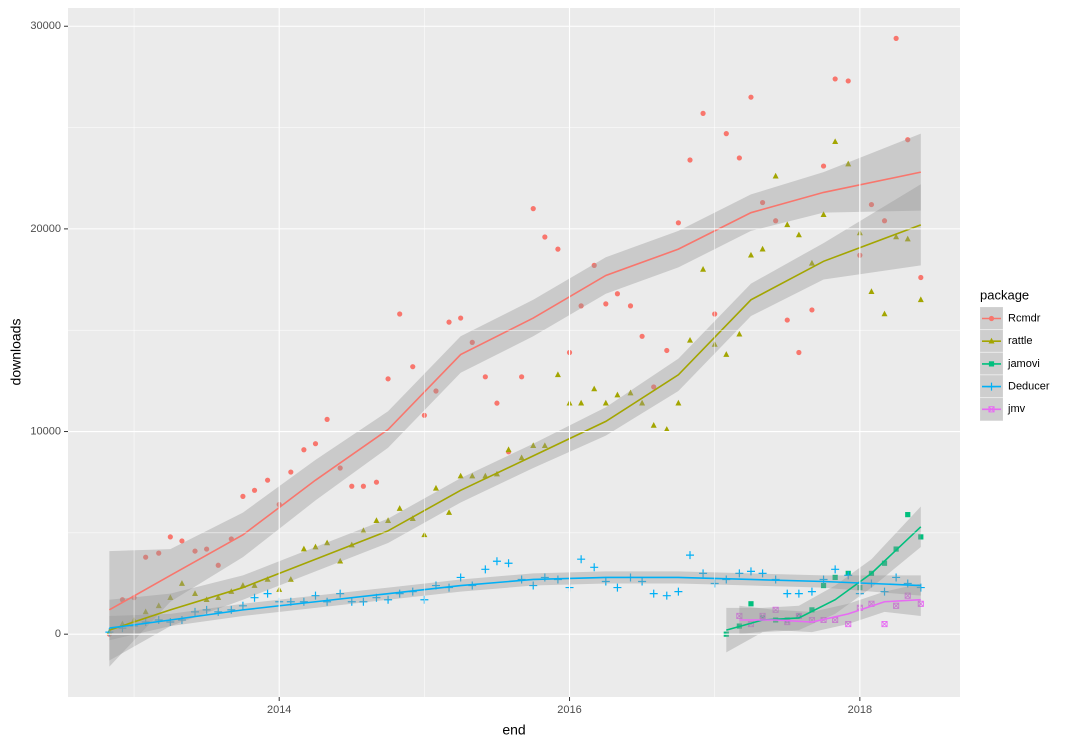  I want to click on x-tick-label: 2016, so click(569, 710).